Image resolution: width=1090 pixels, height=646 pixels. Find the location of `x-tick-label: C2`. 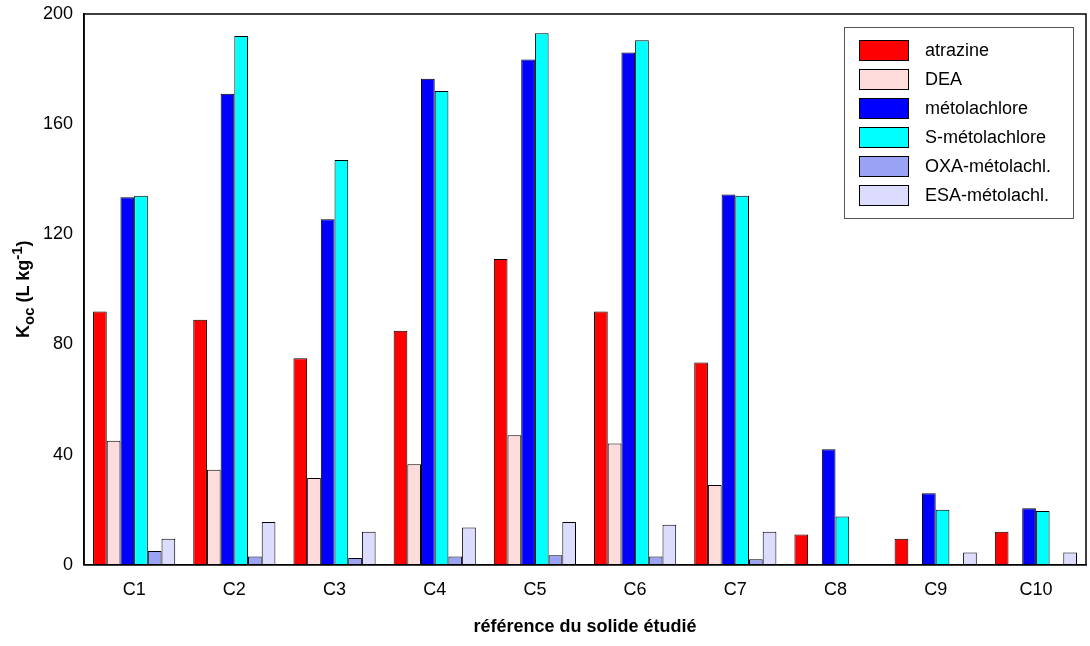

x-tick-label: C2 is located at coordinates (234, 588).